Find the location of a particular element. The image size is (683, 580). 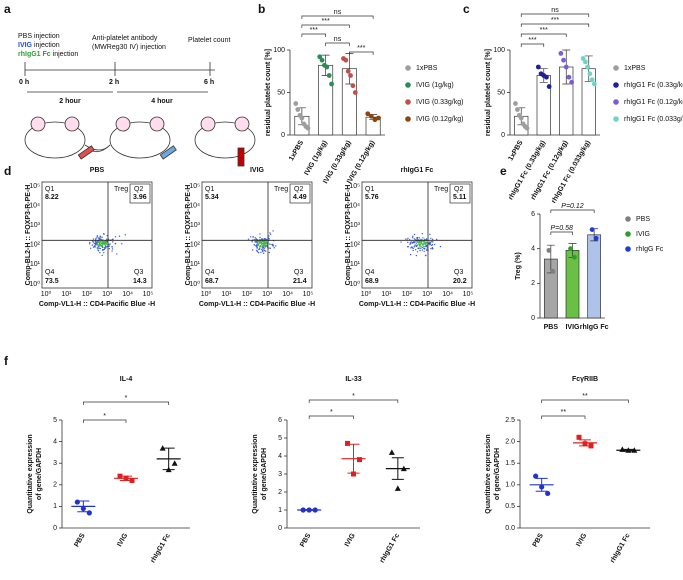

quadrant-value: 3.96 is located at coordinates (140, 197).